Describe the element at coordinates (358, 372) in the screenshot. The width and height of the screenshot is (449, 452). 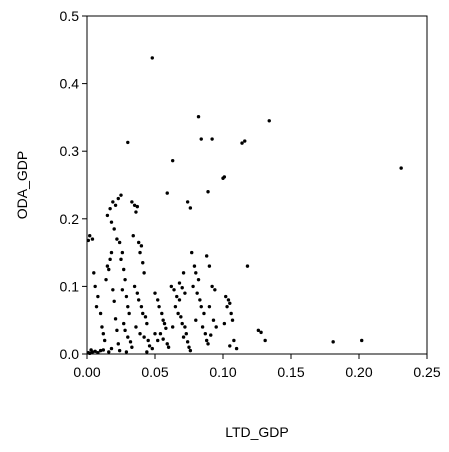
I see `x-tick-label: 0.20` at that location.